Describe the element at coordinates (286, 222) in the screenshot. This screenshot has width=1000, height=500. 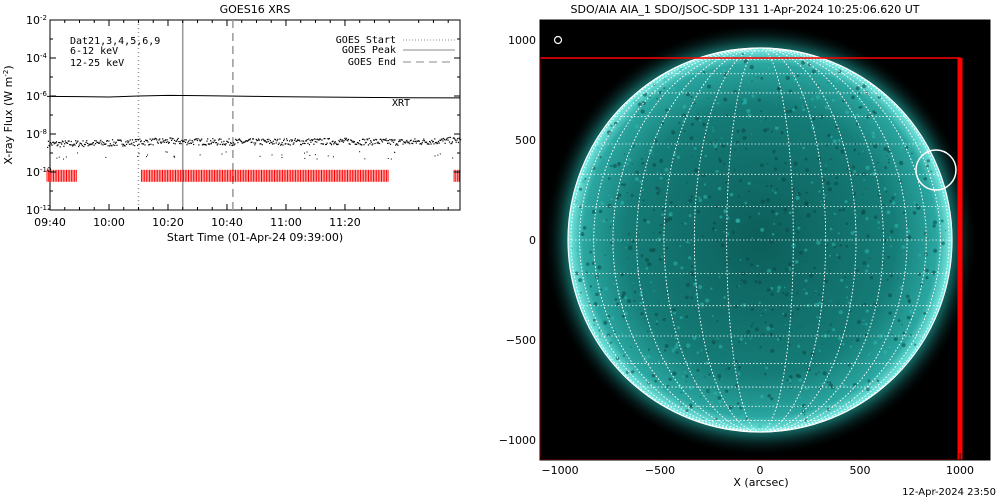
I see `goes-x-tick-label: 11:00` at that location.